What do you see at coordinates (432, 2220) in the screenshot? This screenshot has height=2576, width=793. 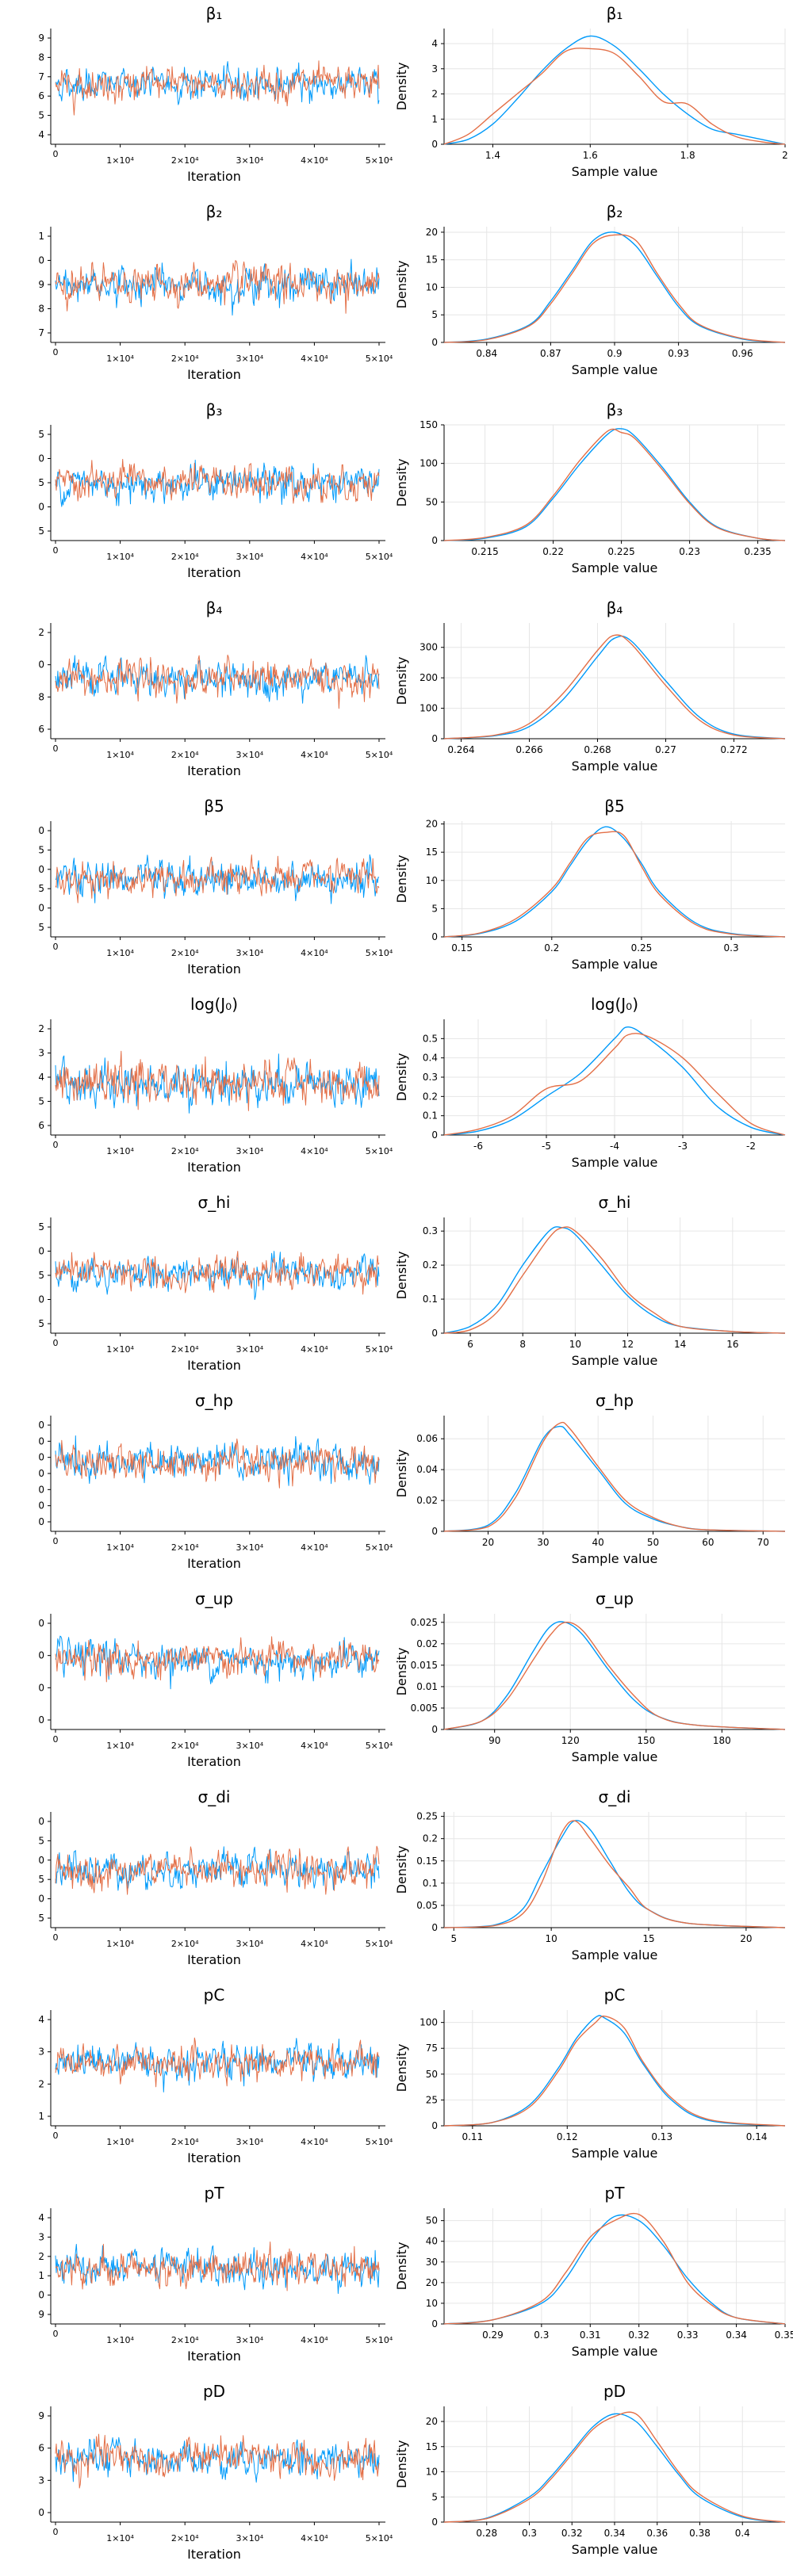 I see `density-y-tick-label: 50` at bounding box center [432, 2220].